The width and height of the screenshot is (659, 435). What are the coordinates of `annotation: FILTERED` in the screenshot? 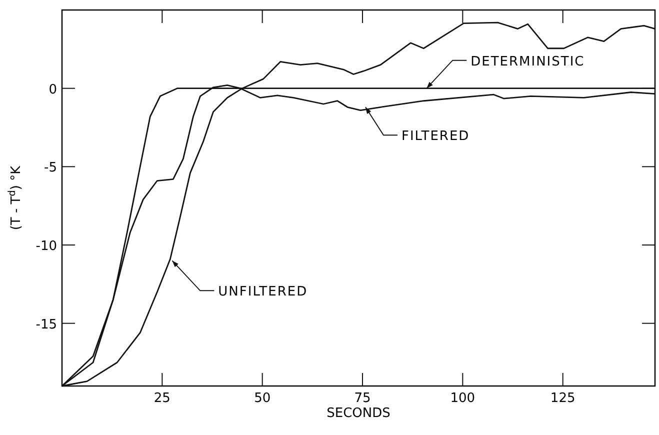 It's located at (436, 136).